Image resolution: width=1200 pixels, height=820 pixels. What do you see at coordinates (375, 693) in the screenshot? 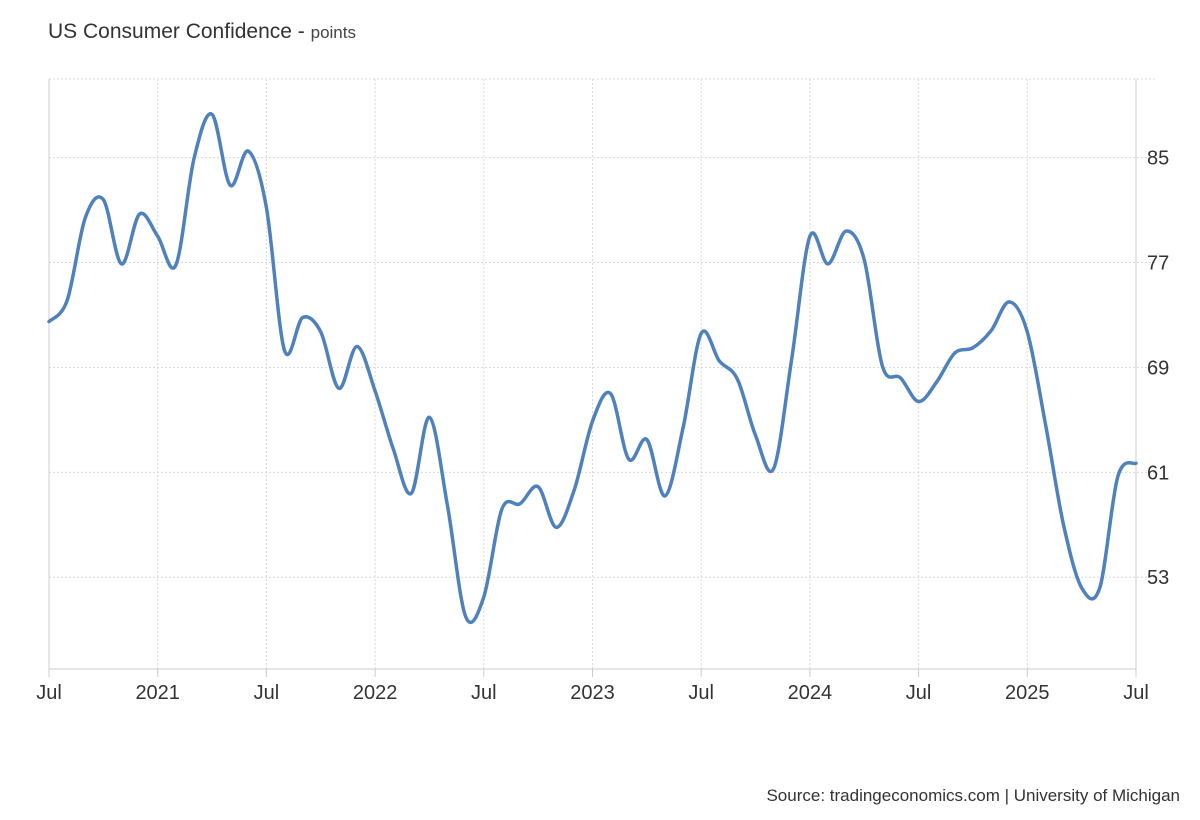
I see `x-tick-label: 2022` at bounding box center [375, 693].